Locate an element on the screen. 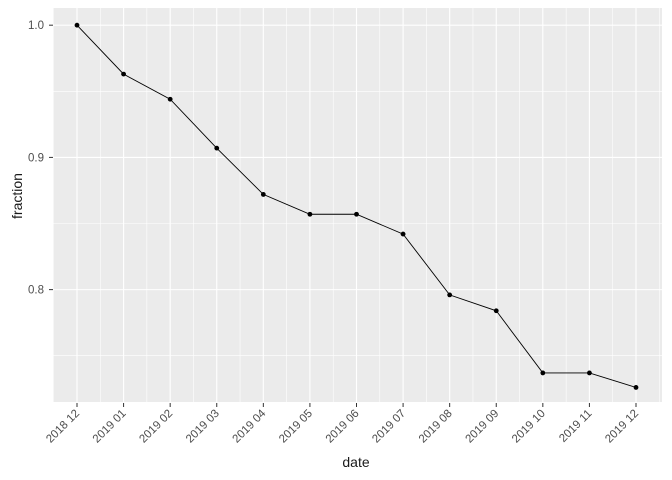  x-tick-label: 2019 01 is located at coordinates (110, 427).